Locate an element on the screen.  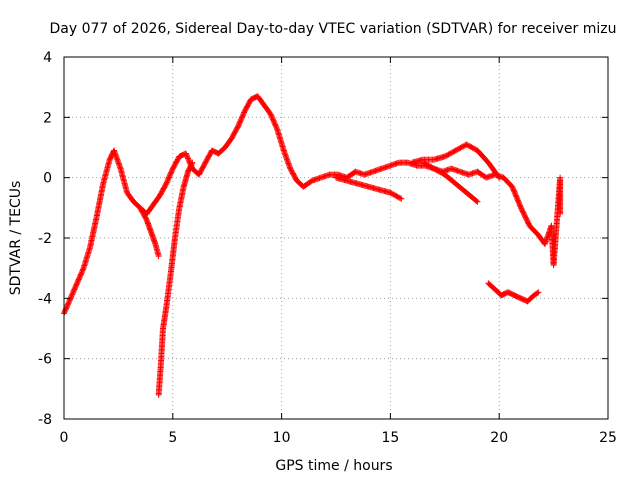
x-tick-label: 20 is located at coordinates (499, 438).